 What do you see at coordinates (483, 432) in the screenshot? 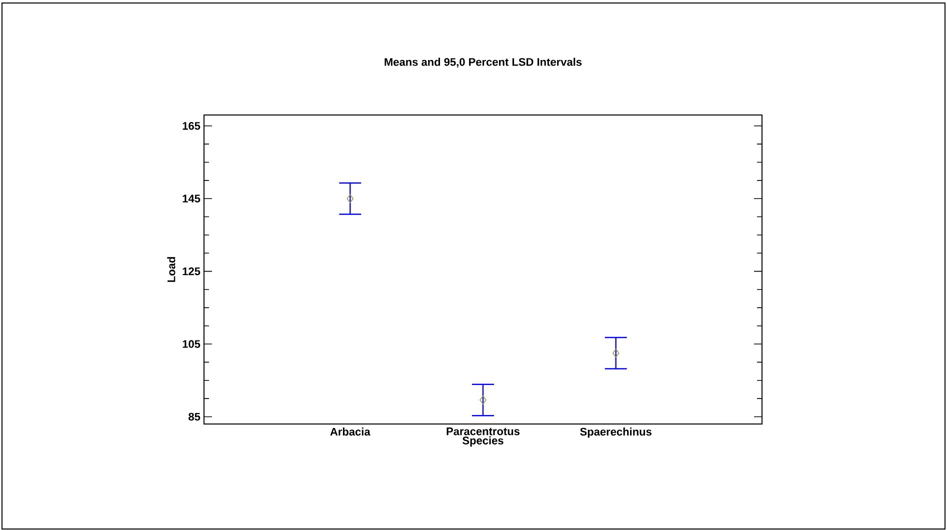
I see `x-tick-label: Paracentrotus` at bounding box center [483, 432].